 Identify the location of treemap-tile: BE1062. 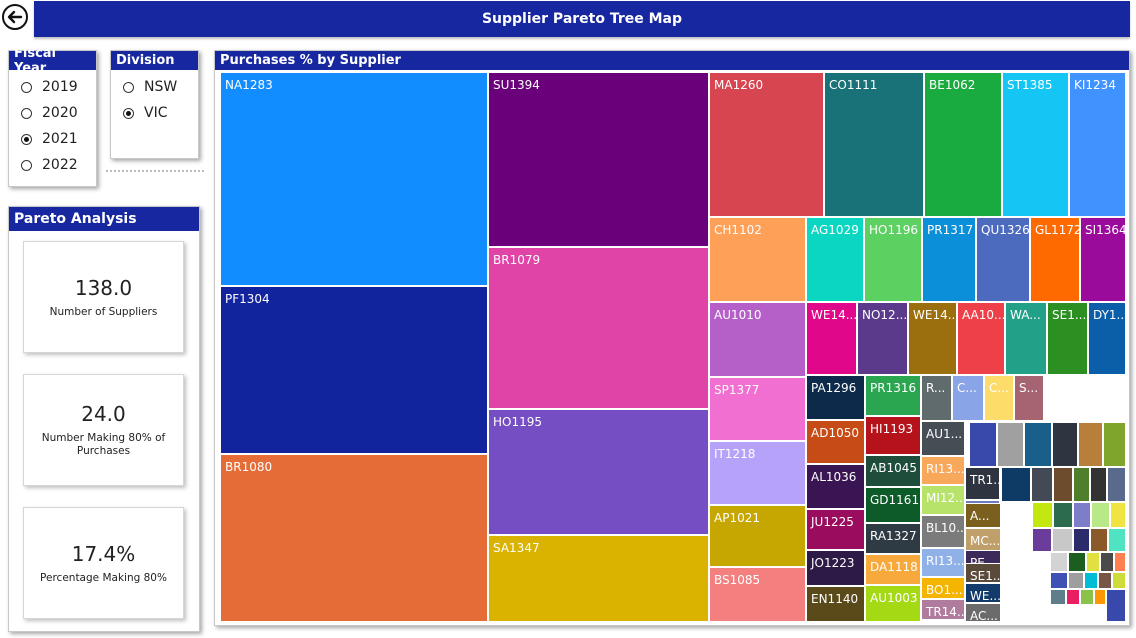
(963, 144).